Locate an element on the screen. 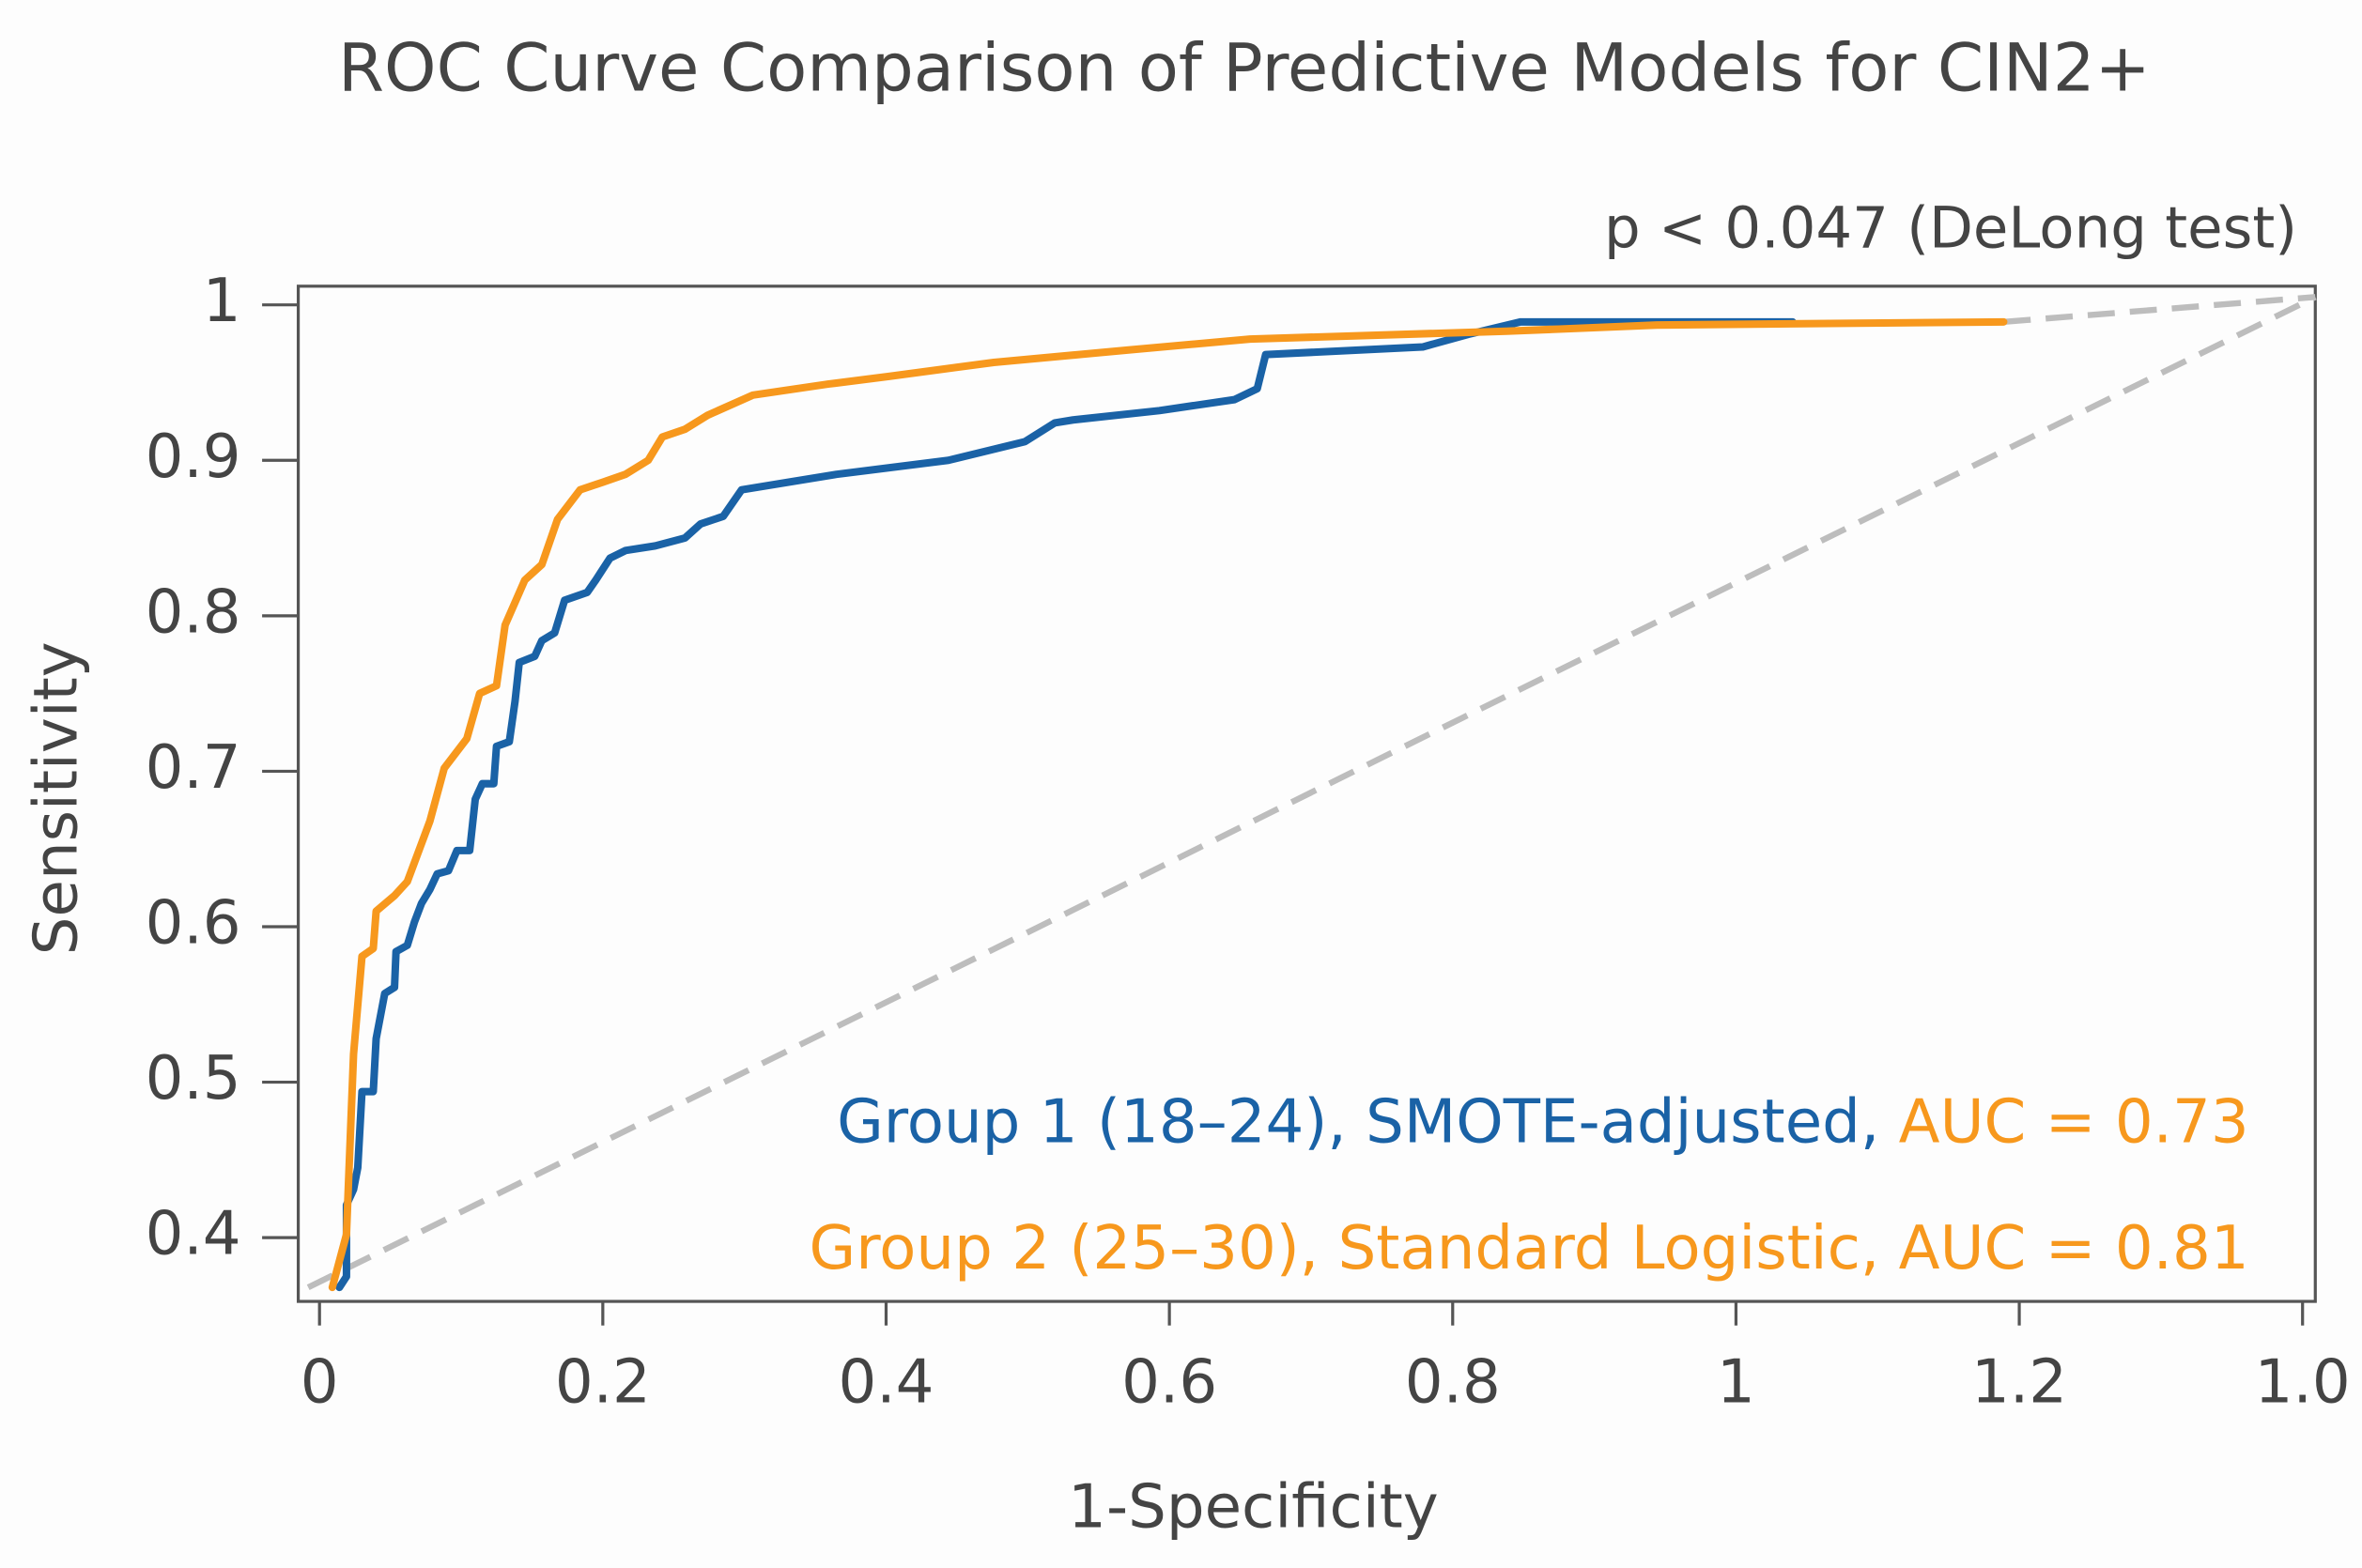 This screenshot has height=1568, width=2362. y-axis-label: Sensitivity is located at coordinates (57, 798).